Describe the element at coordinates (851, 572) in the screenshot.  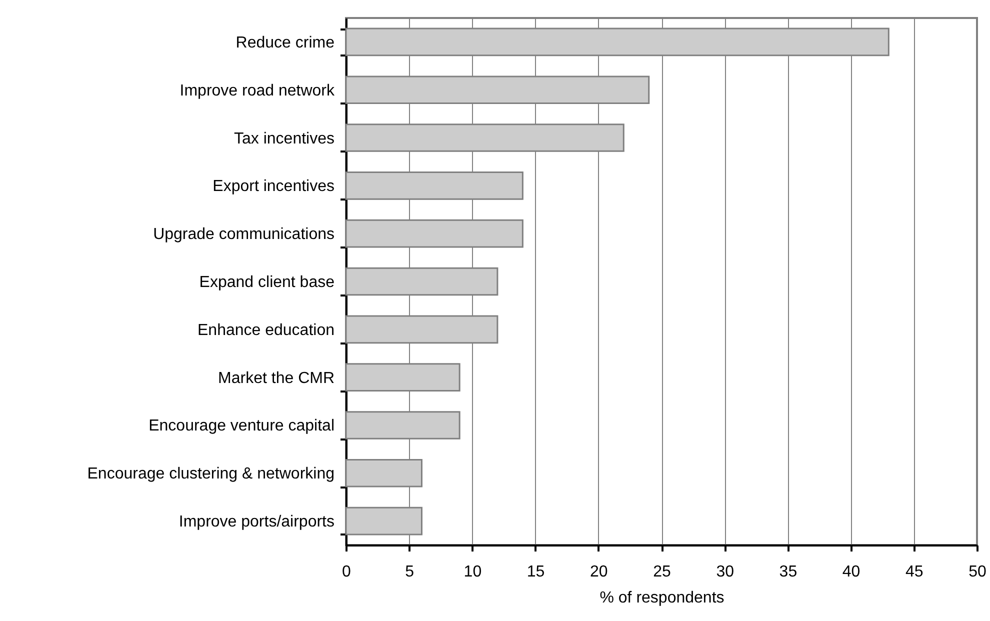
I see `x-tick-label: 40` at that location.